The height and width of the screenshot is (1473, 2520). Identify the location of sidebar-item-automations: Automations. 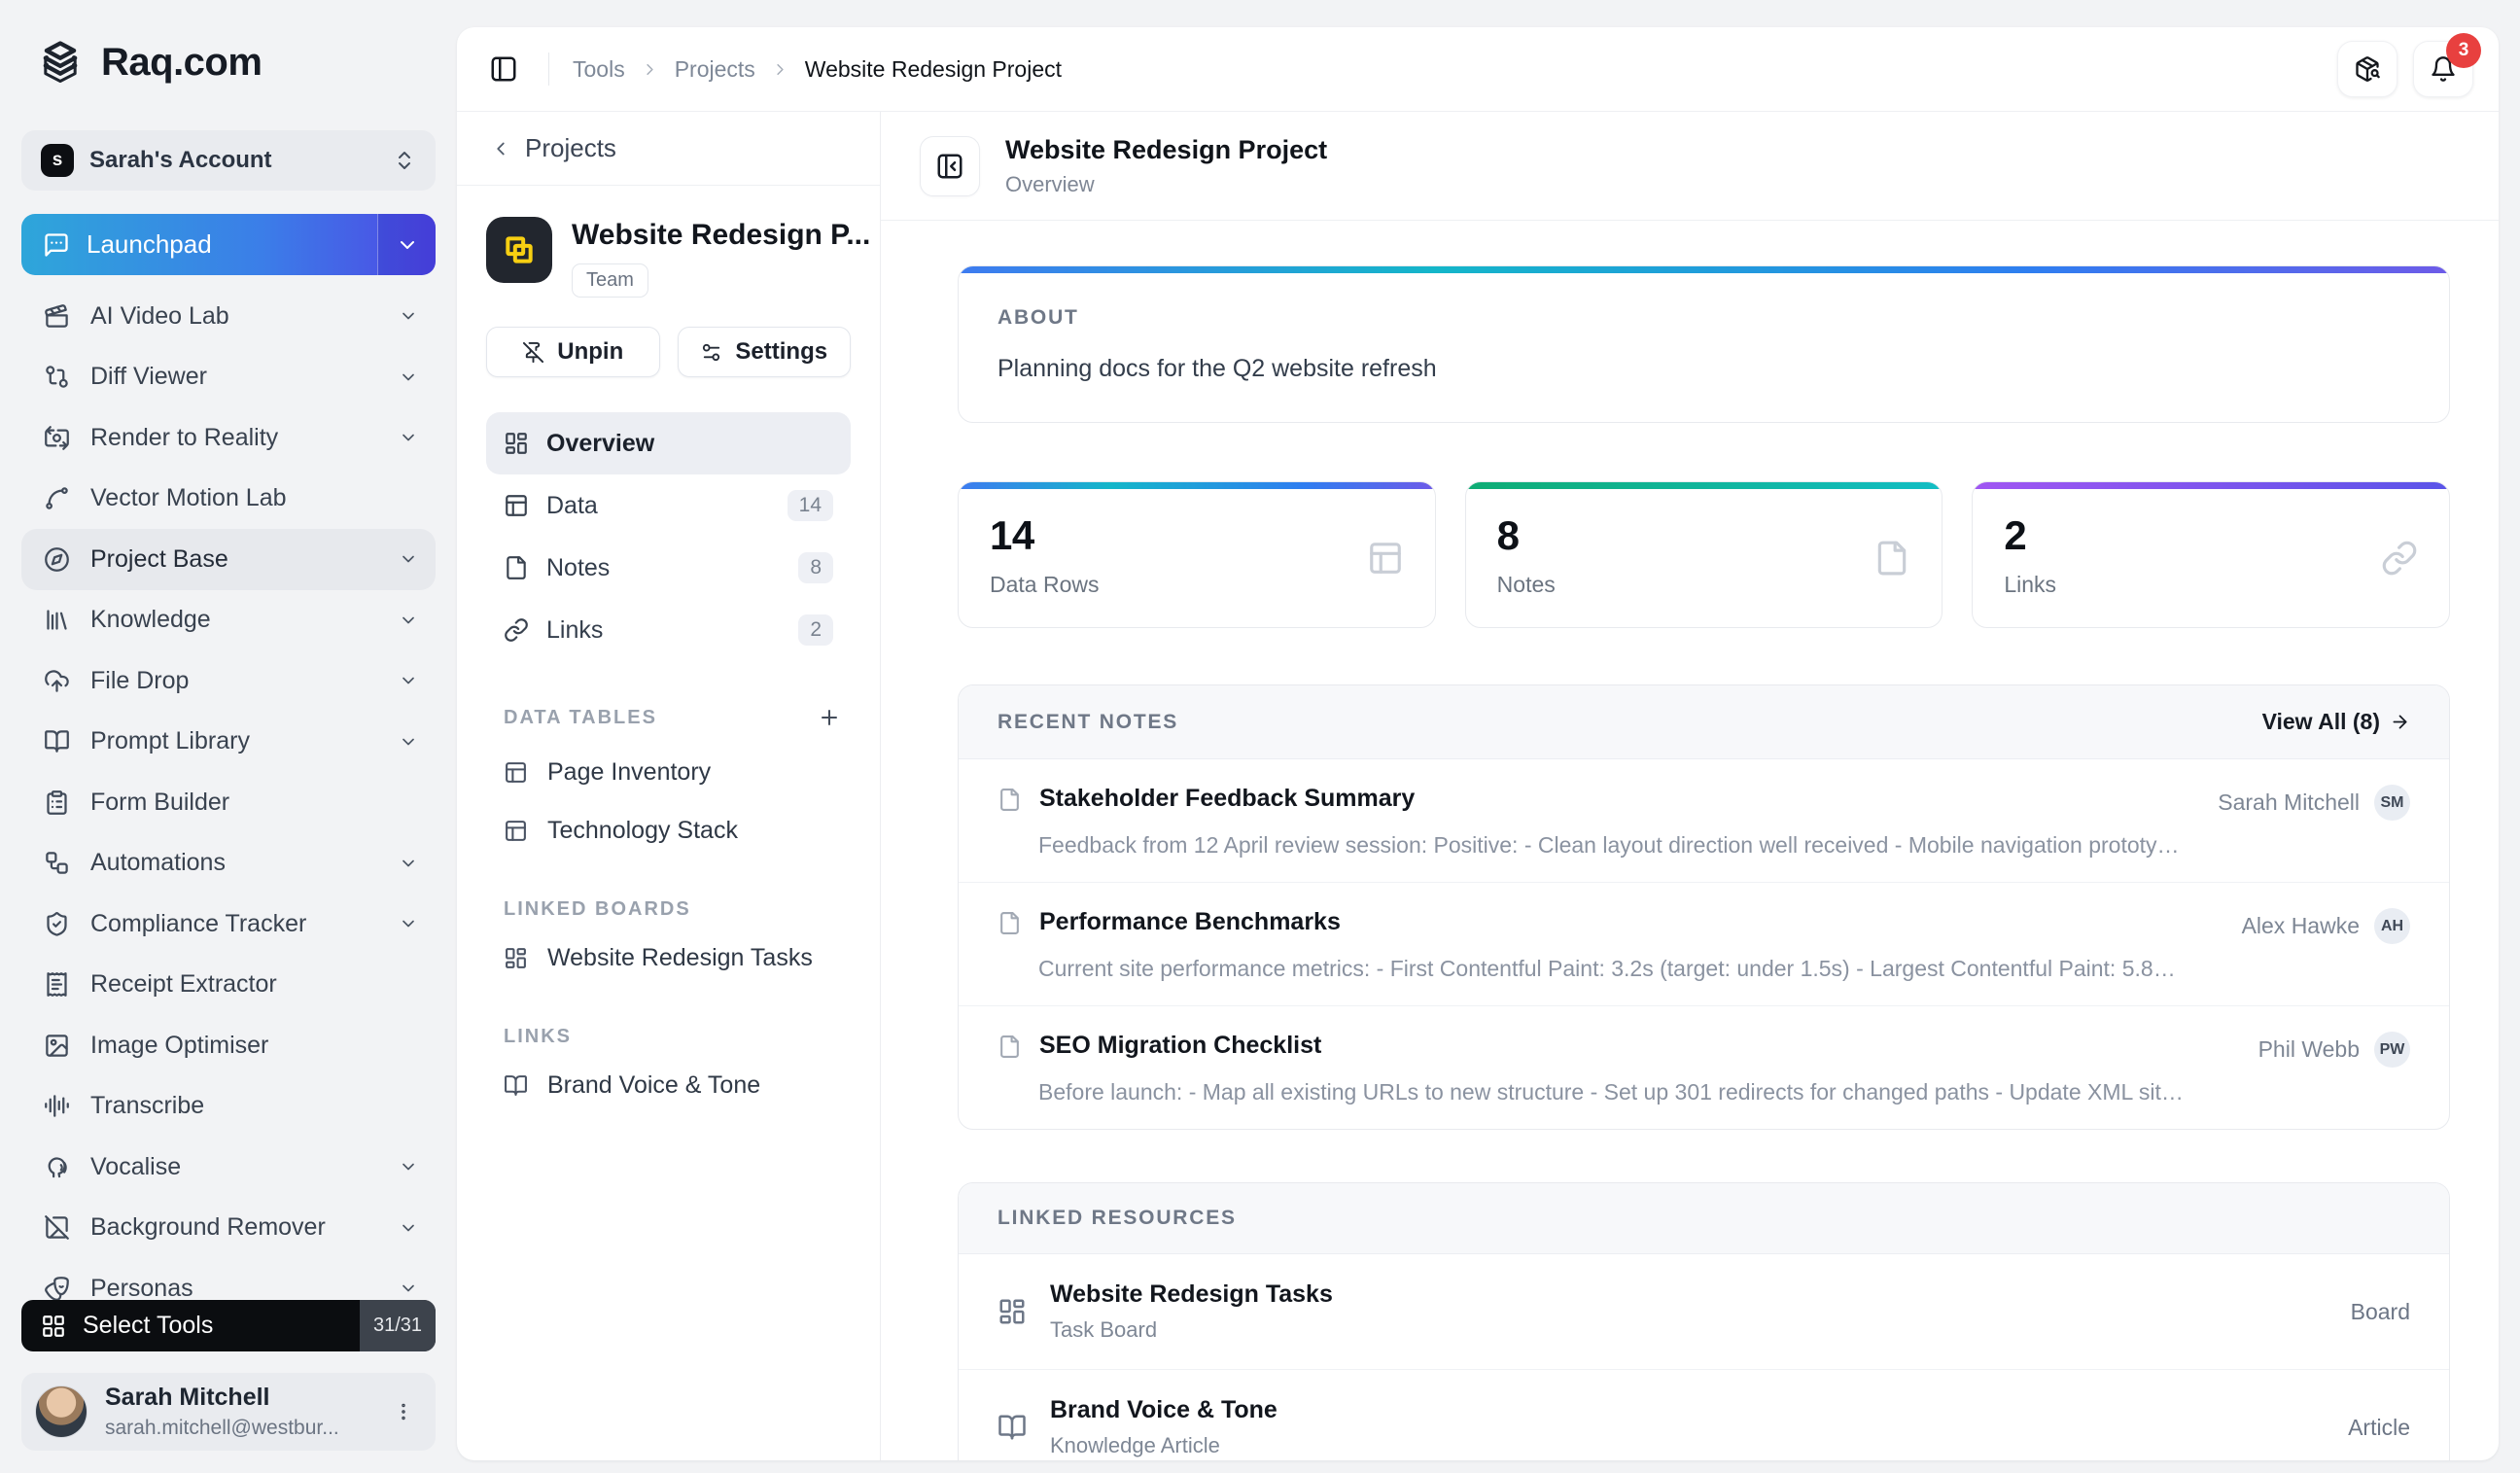
(228, 863).